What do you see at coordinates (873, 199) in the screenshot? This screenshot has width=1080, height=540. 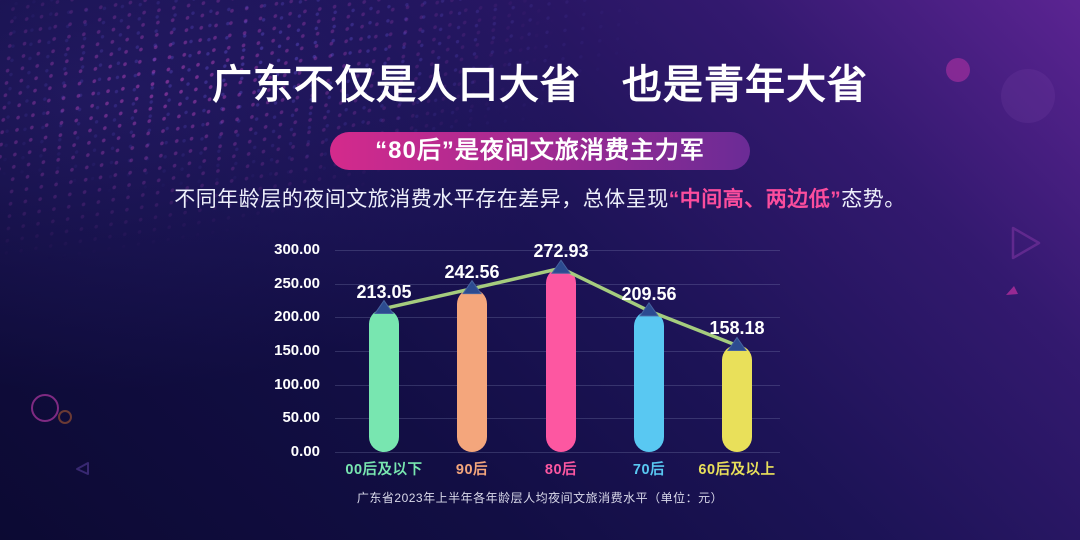 I see `subtitle-suffix: 态势。` at bounding box center [873, 199].